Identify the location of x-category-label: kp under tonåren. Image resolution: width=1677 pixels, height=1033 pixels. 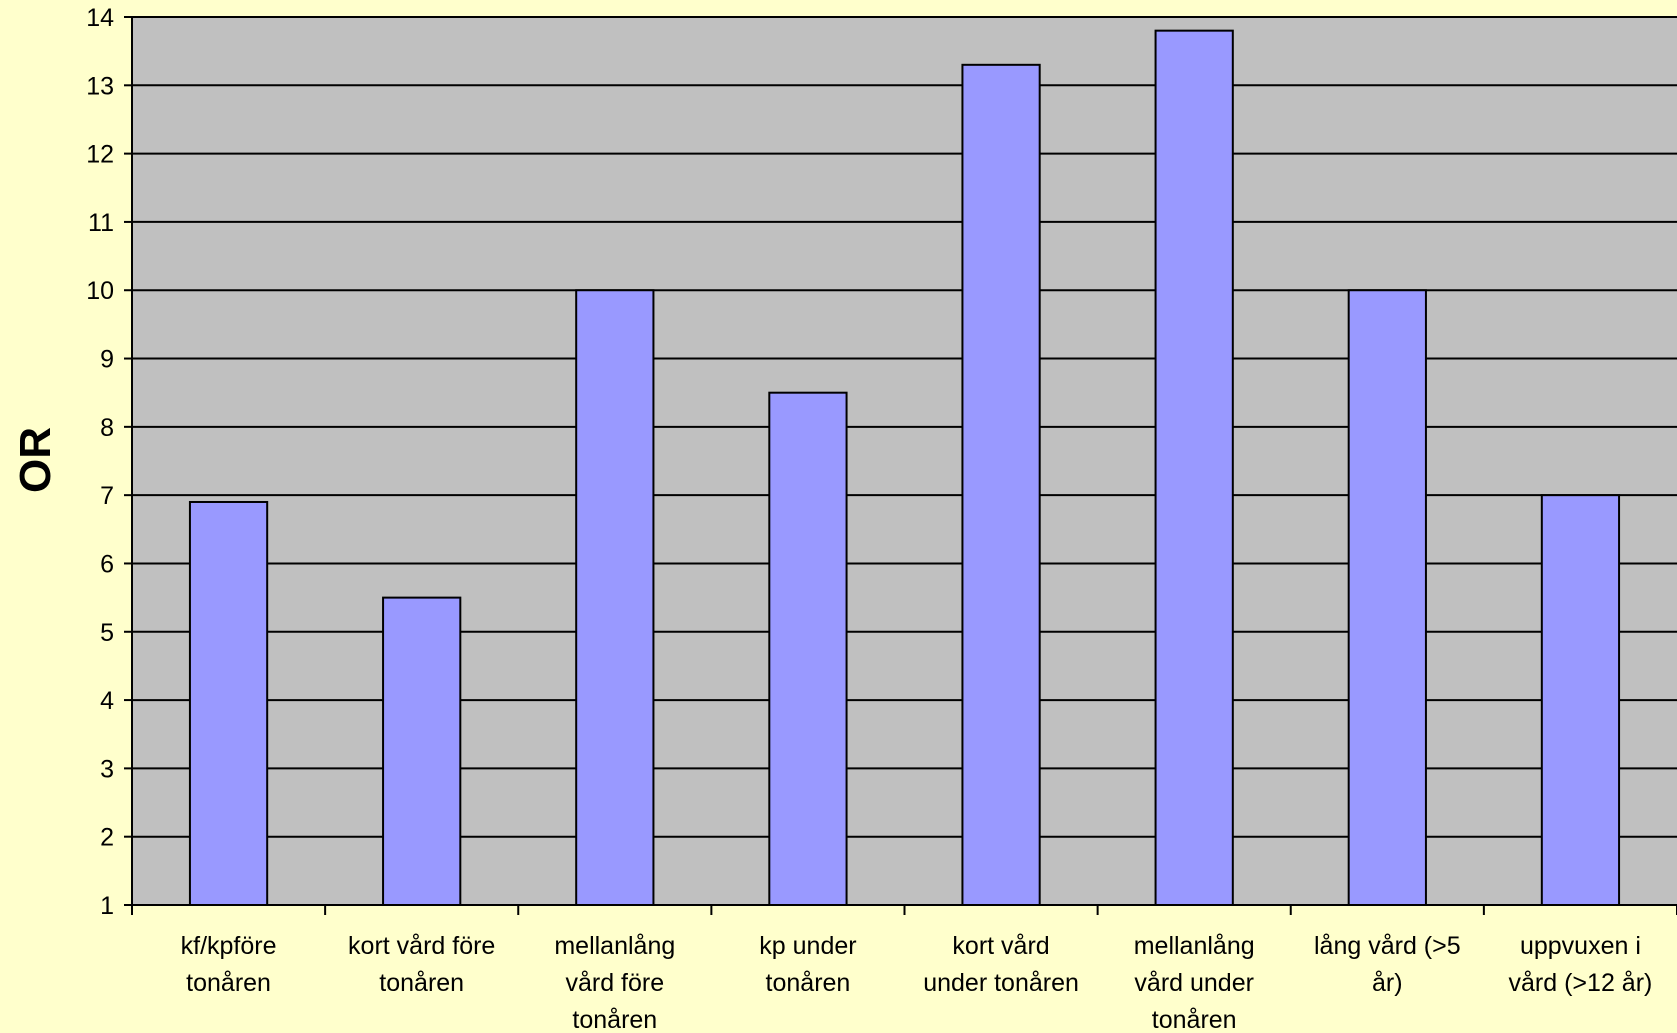
(807, 964).